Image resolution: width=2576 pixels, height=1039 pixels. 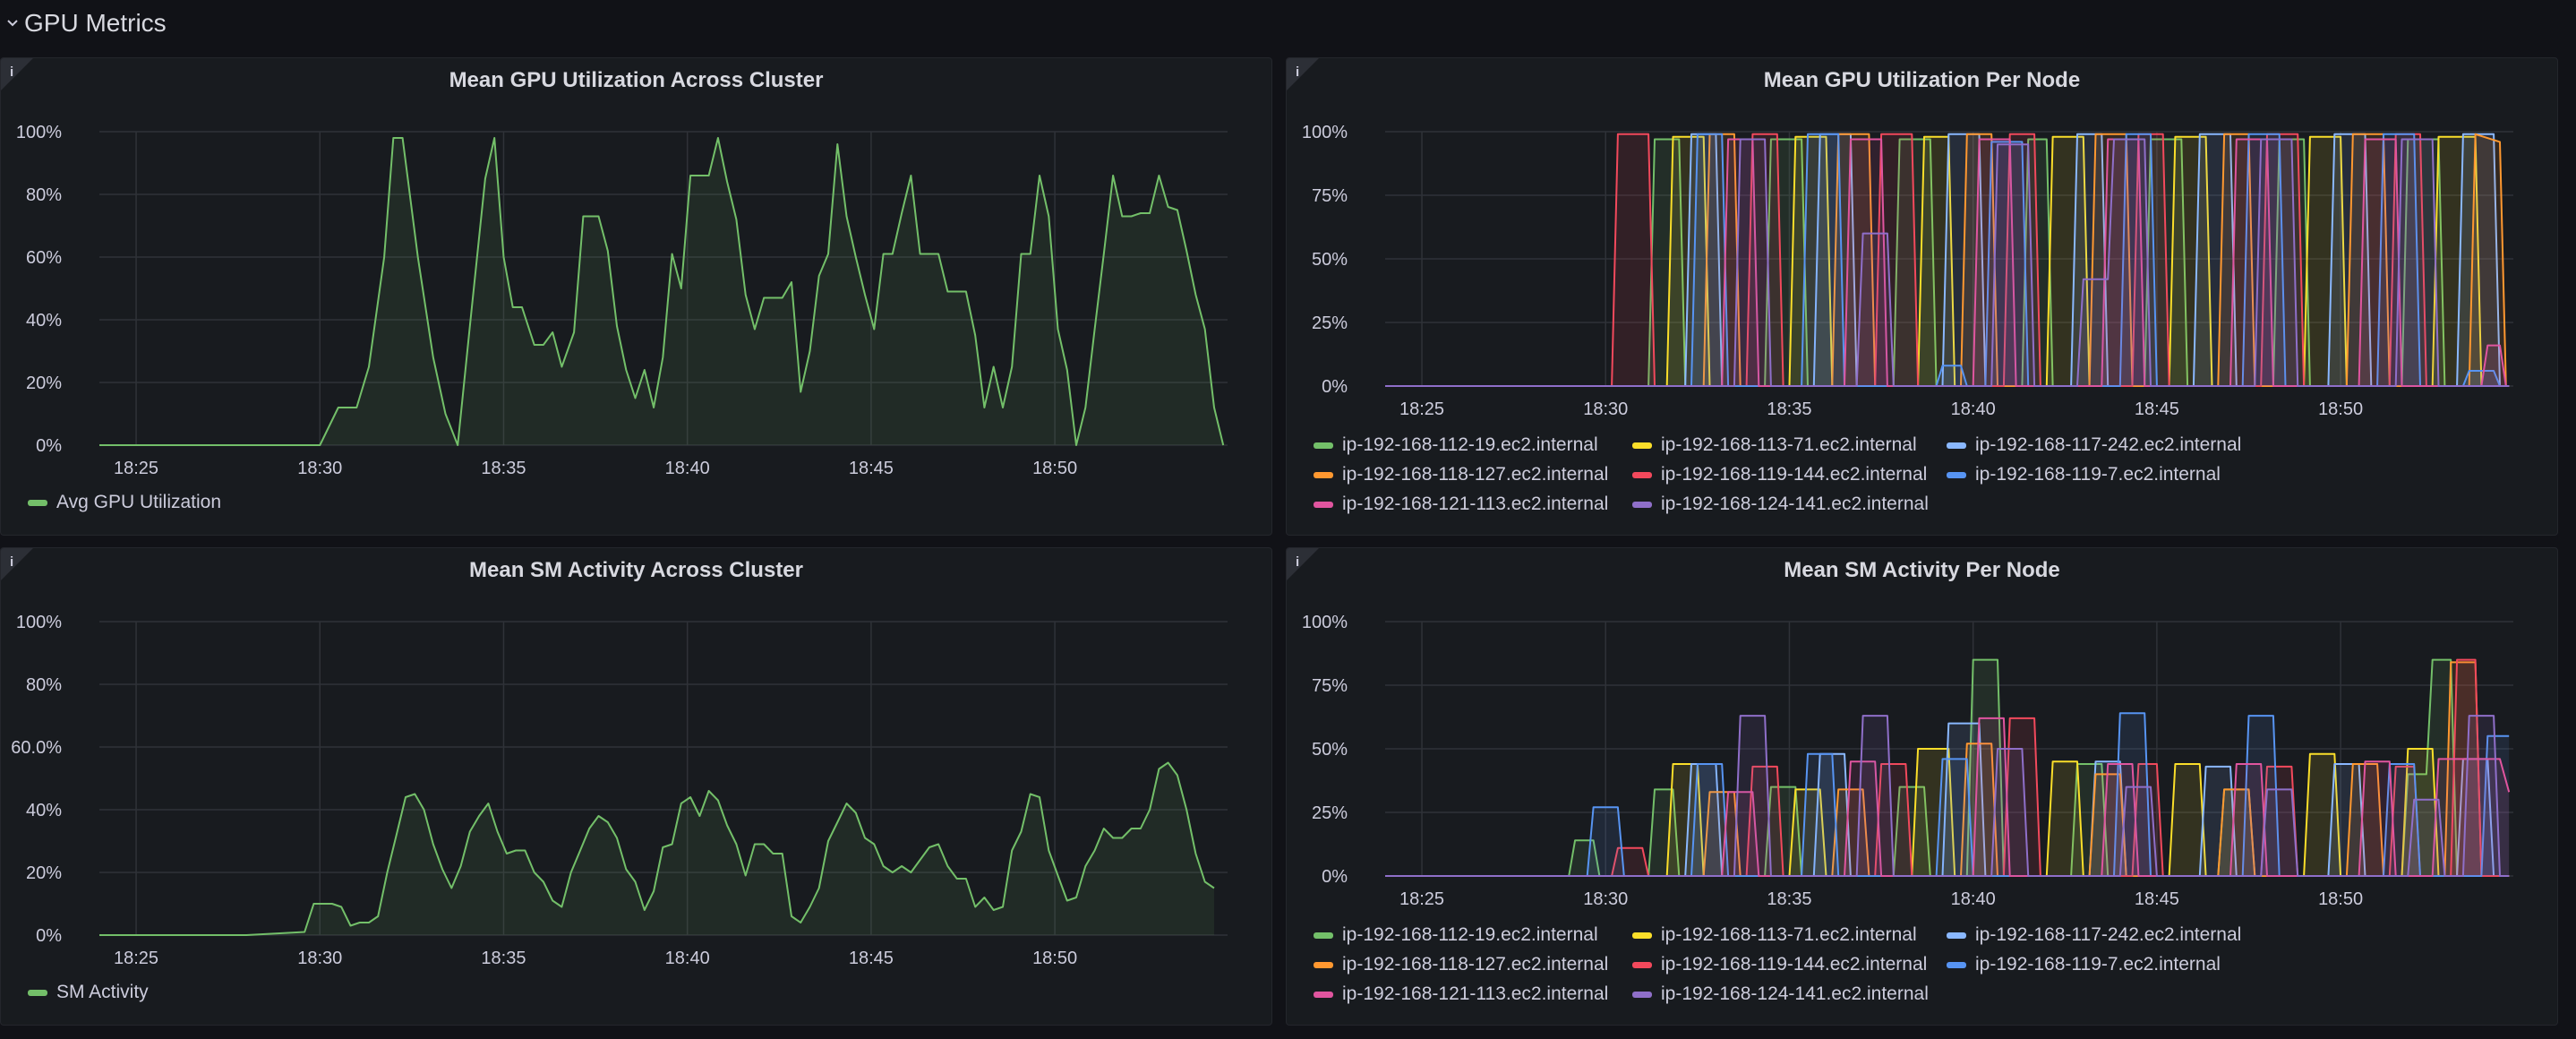 I want to click on legend-item: Avg GPU Utilization, so click(x=125, y=502).